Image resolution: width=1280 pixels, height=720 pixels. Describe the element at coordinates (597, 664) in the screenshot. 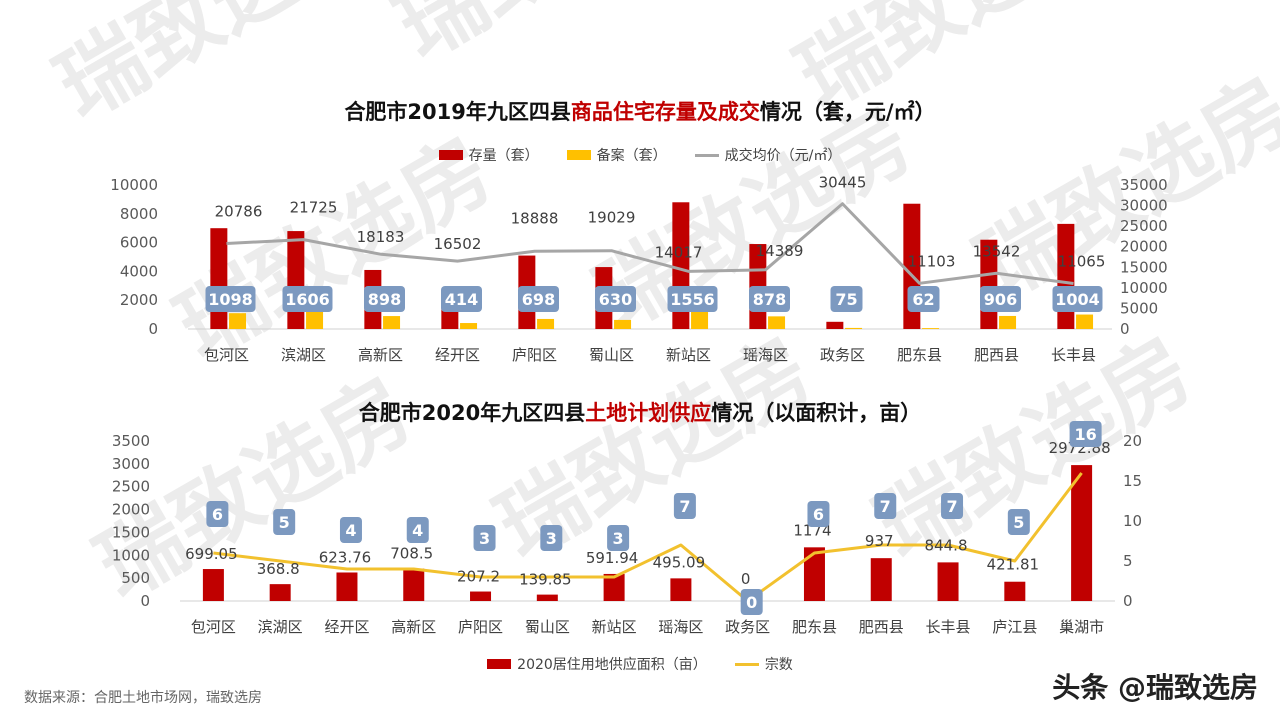

I see `legend-item-area: 2020居住用地供应面积（亩）` at that location.